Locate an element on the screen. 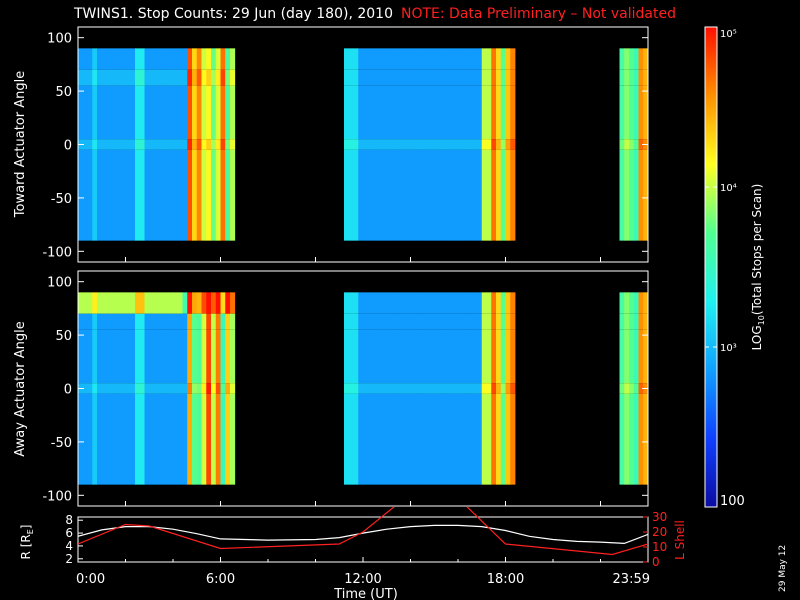  time-tick-label: 18:00 is located at coordinates (505, 579).